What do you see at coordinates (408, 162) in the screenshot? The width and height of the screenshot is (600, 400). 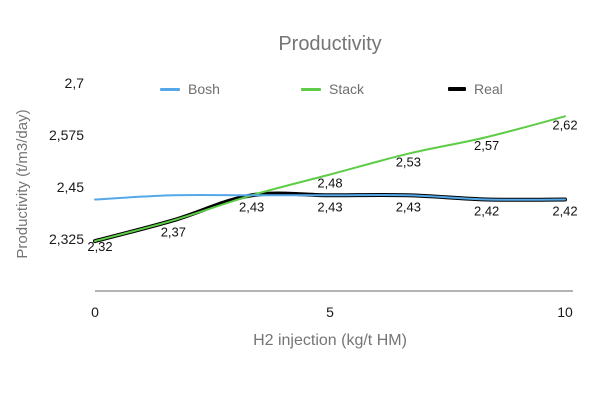 I see `point-label-stack: 2,53` at bounding box center [408, 162].